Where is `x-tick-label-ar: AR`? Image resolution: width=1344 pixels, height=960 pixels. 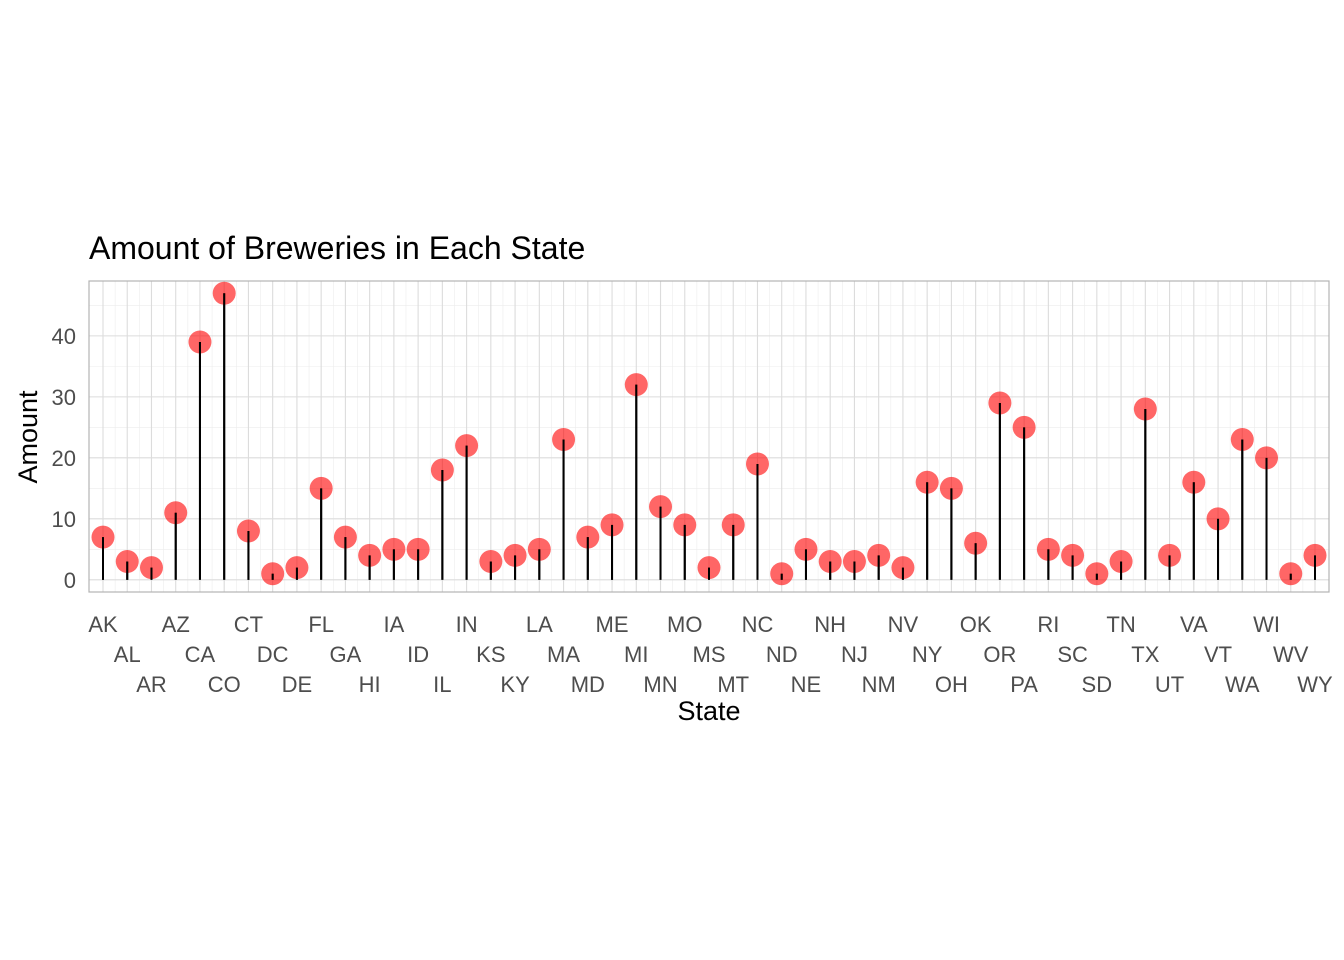
x-tick-label-ar: AR is located at coordinates (151, 684).